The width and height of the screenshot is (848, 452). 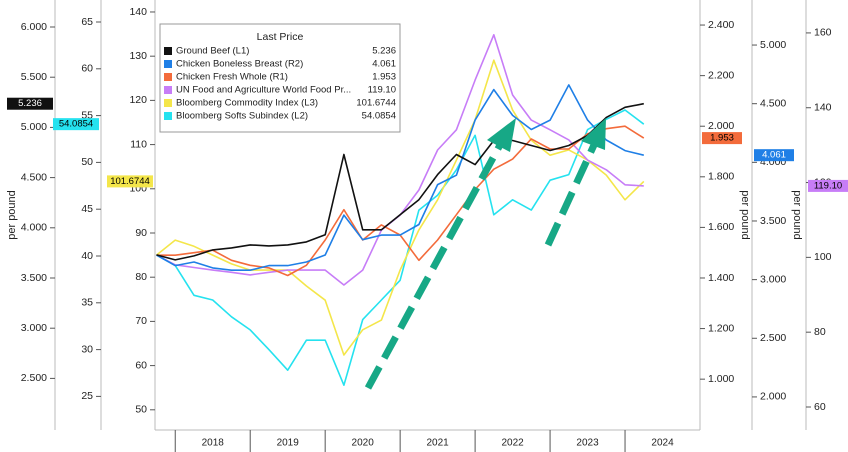 What do you see at coordinates (721, 177) in the screenshot?
I see `y-tick-label: 1.800` at bounding box center [721, 177].